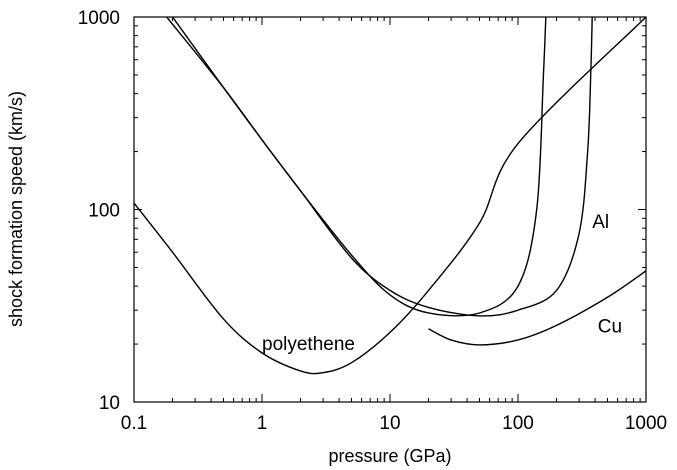 The width and height of the screenshot is (677, 470). What do you see at coordinates (610, 326) in the screenshot?
I see `annotation-cu: Cu` at bounding box center [610, 326].